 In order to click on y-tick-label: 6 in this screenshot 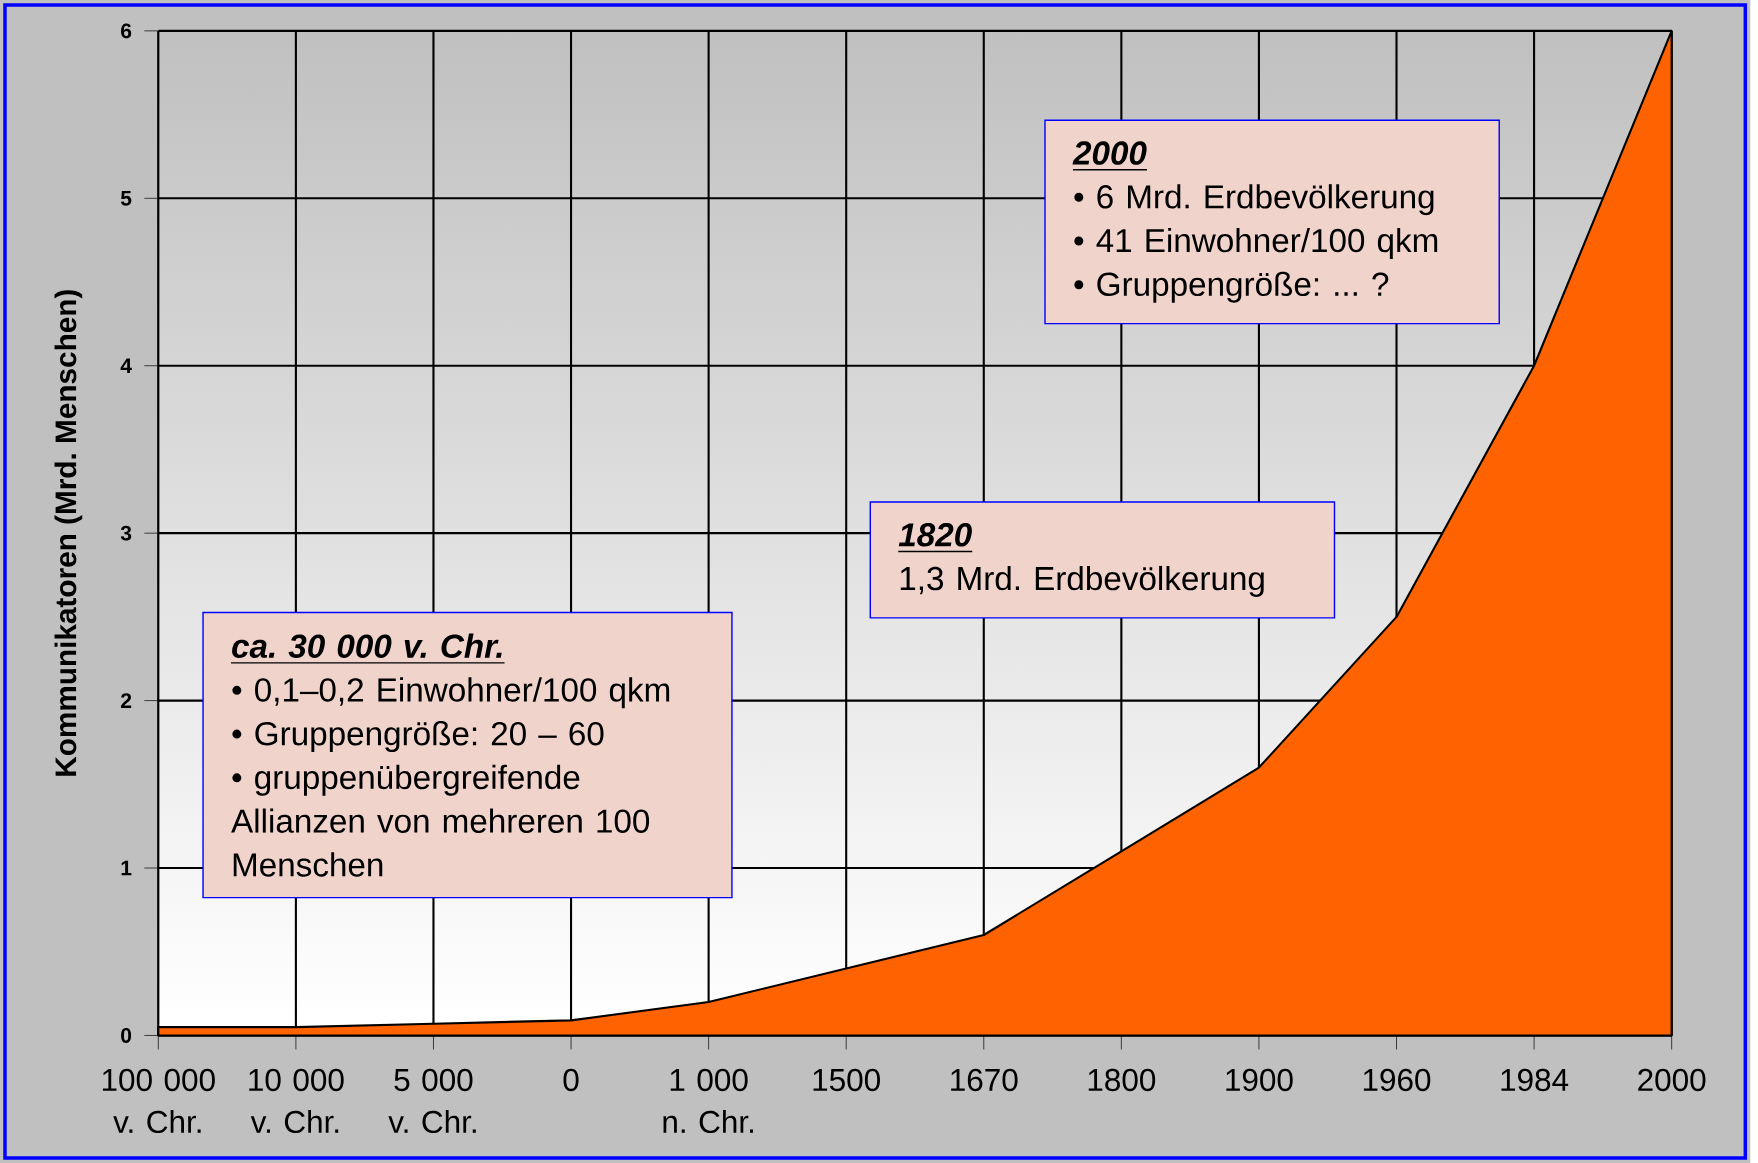, I will do `click(126, 31)`.